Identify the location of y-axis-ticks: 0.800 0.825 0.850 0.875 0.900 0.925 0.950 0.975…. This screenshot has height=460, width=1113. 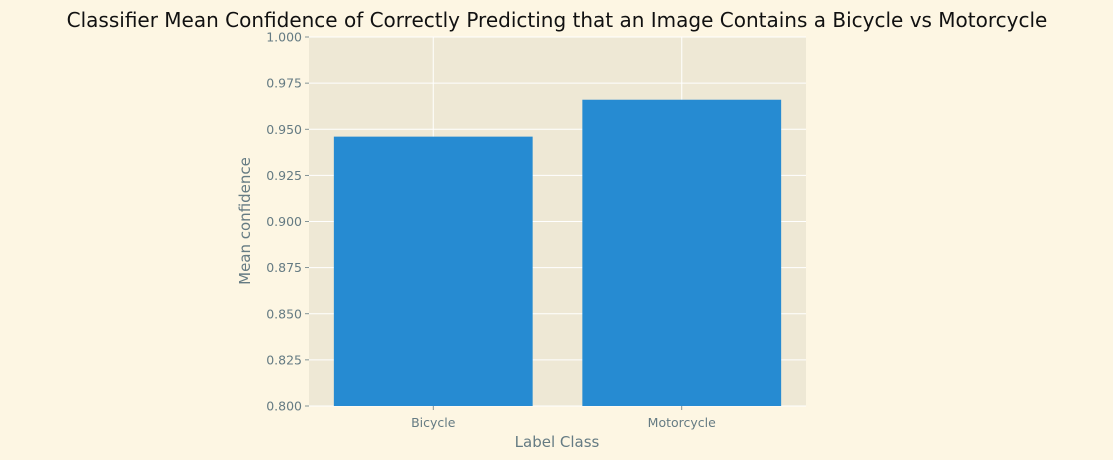
(287, 222).